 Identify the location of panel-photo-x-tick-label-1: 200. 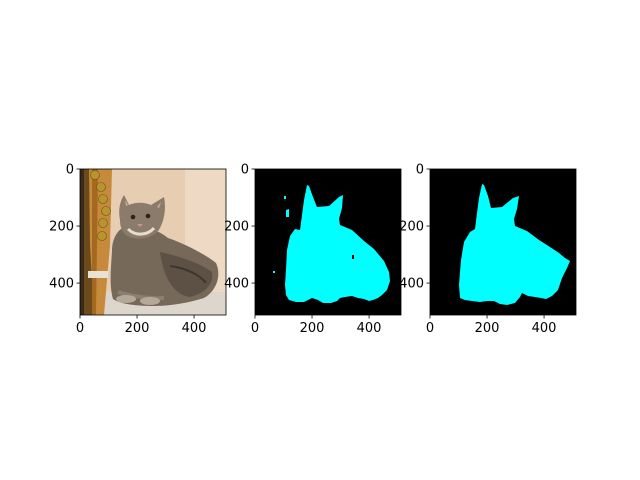
(137, 328).